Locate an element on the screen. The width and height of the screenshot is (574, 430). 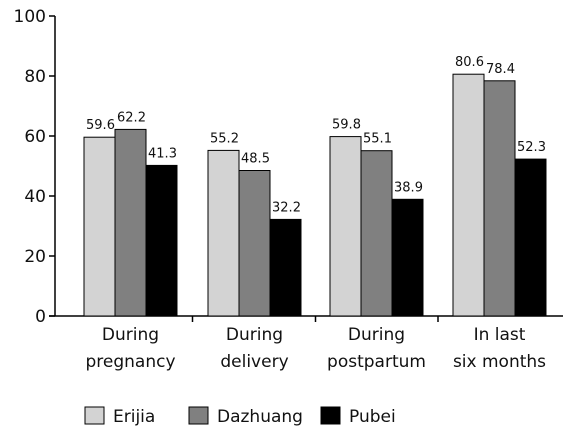
legend-label-pubei: Pubei is located at coordinates (372, 417).